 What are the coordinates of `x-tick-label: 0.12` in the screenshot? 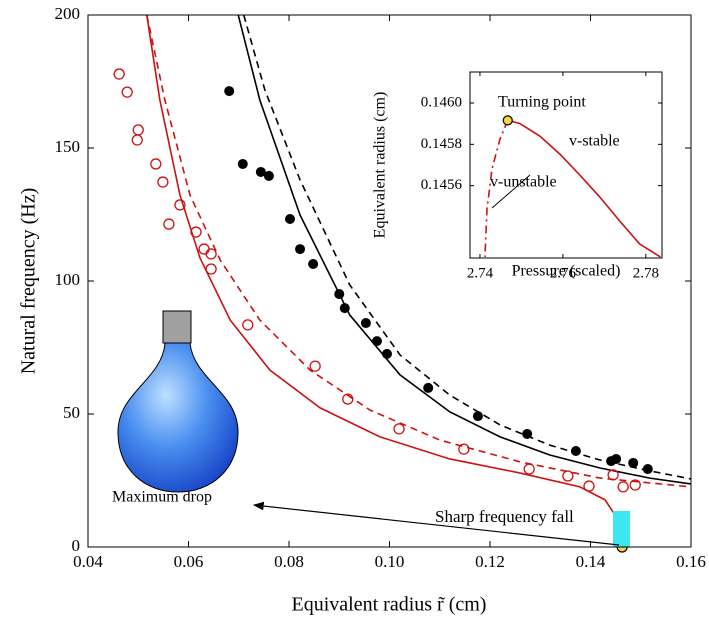 It's located at (490, 561).